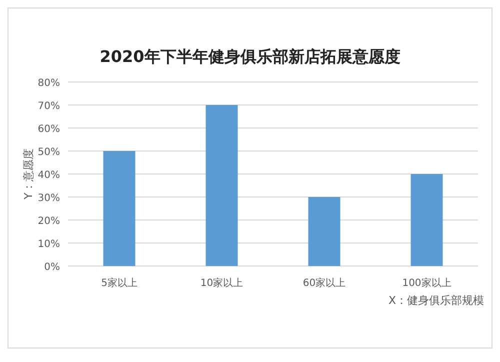  What do you see at coordinates (49, 106) in the screenshot?
I see `y-tick-label: 70%` at bounding box center [49, 106].